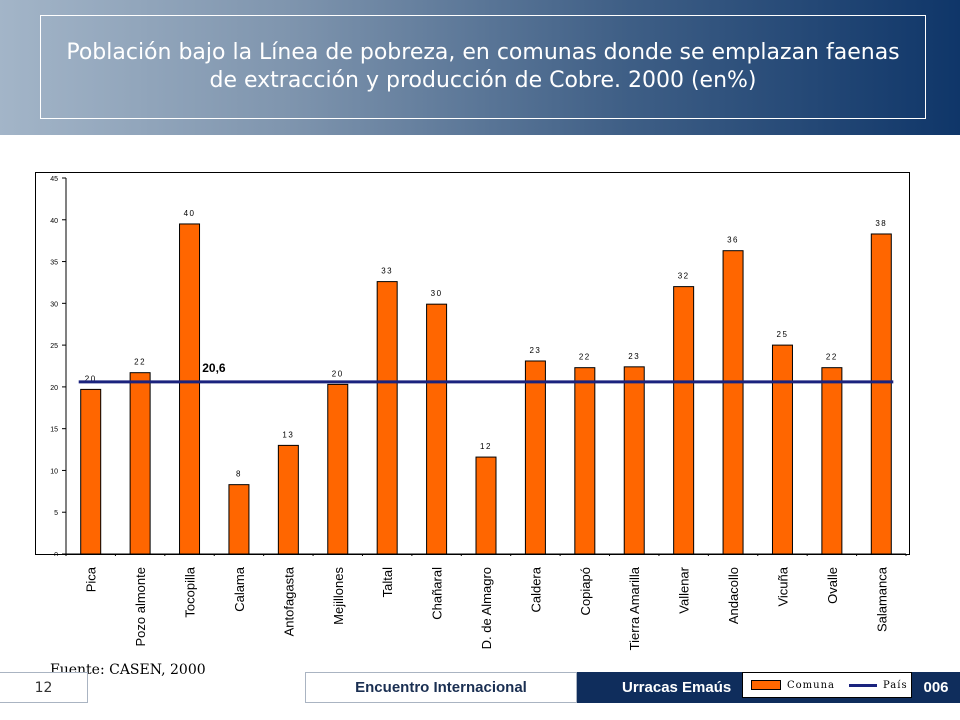 The height and width of the screenshot is (720, 960). What do you see at coordinates (44, 687) in the screenshot?
I see `page-number: 12` at bounding box center [44, 687].